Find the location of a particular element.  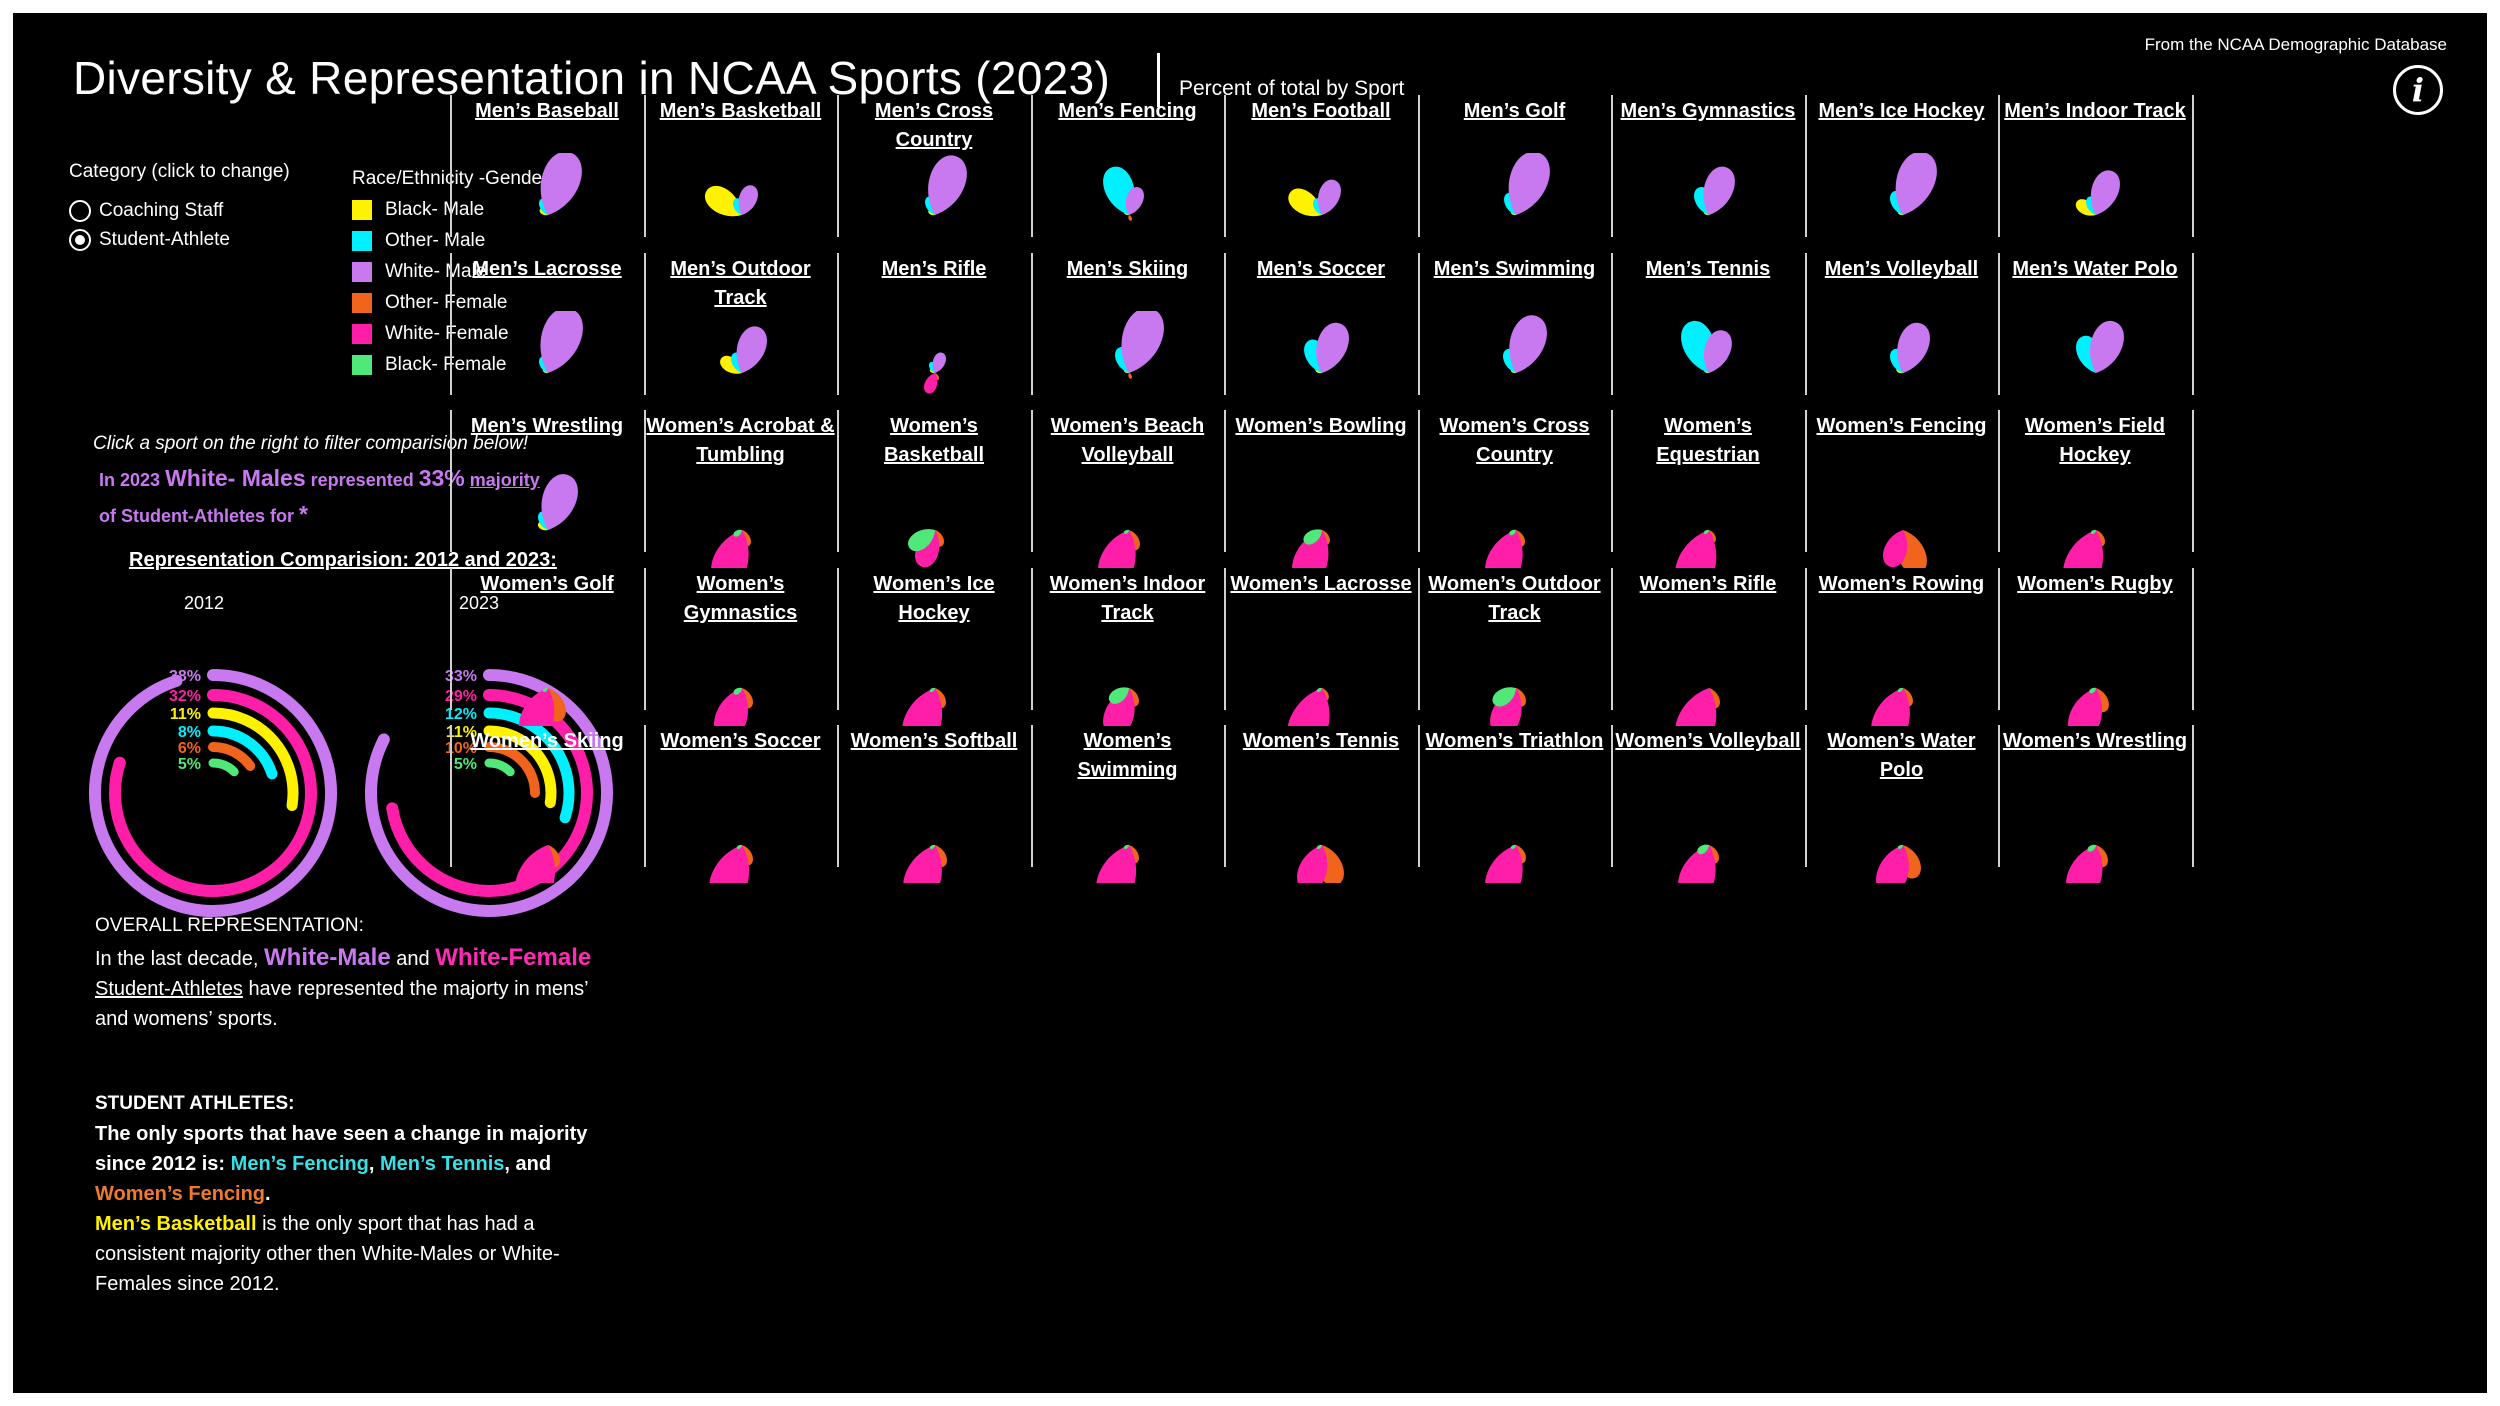

sport-link-womens-bowling: Women’s Bowling is located at coordinates (1321, 426).